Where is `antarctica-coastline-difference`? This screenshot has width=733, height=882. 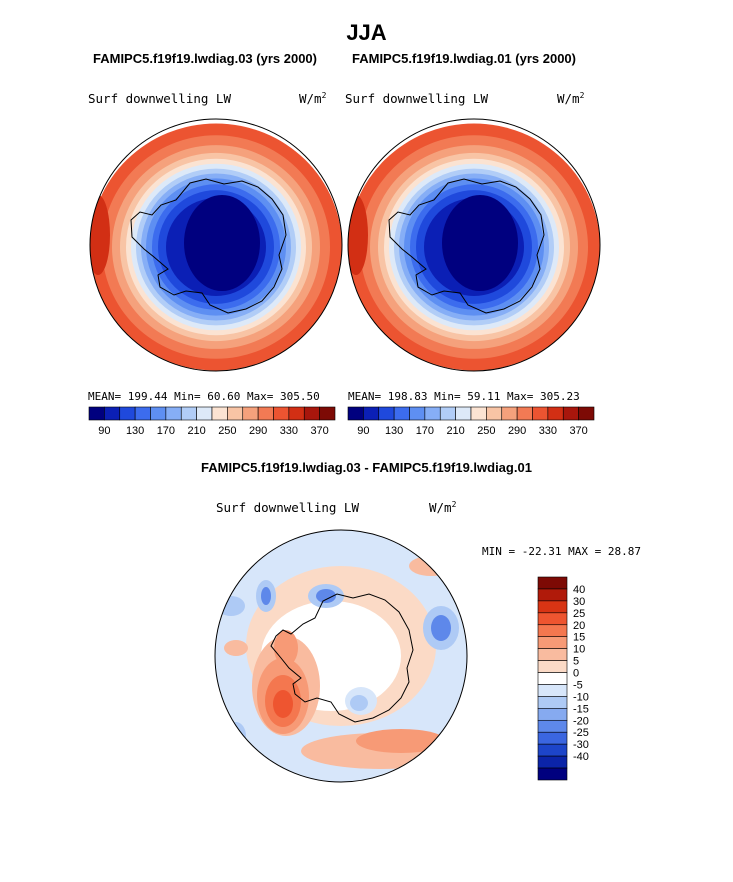 antarctica-coastline-difference is located at coordinates (342, 658).